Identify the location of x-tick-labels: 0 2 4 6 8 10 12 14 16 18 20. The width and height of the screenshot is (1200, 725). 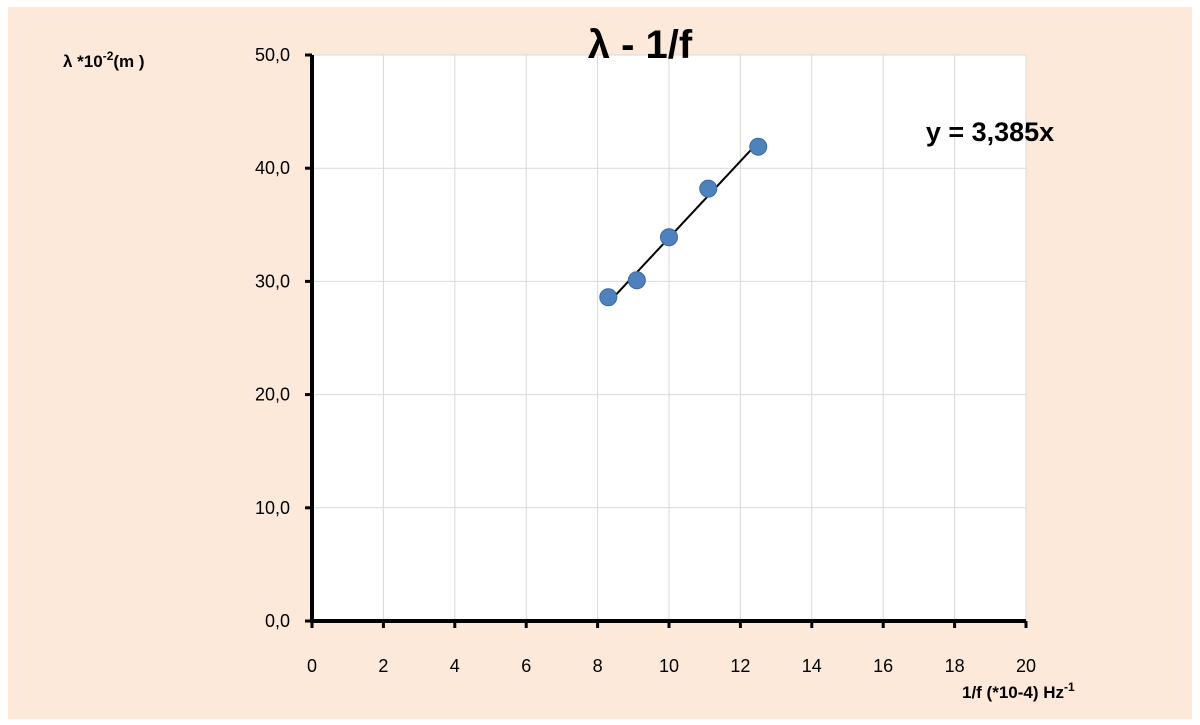
(671, 666).